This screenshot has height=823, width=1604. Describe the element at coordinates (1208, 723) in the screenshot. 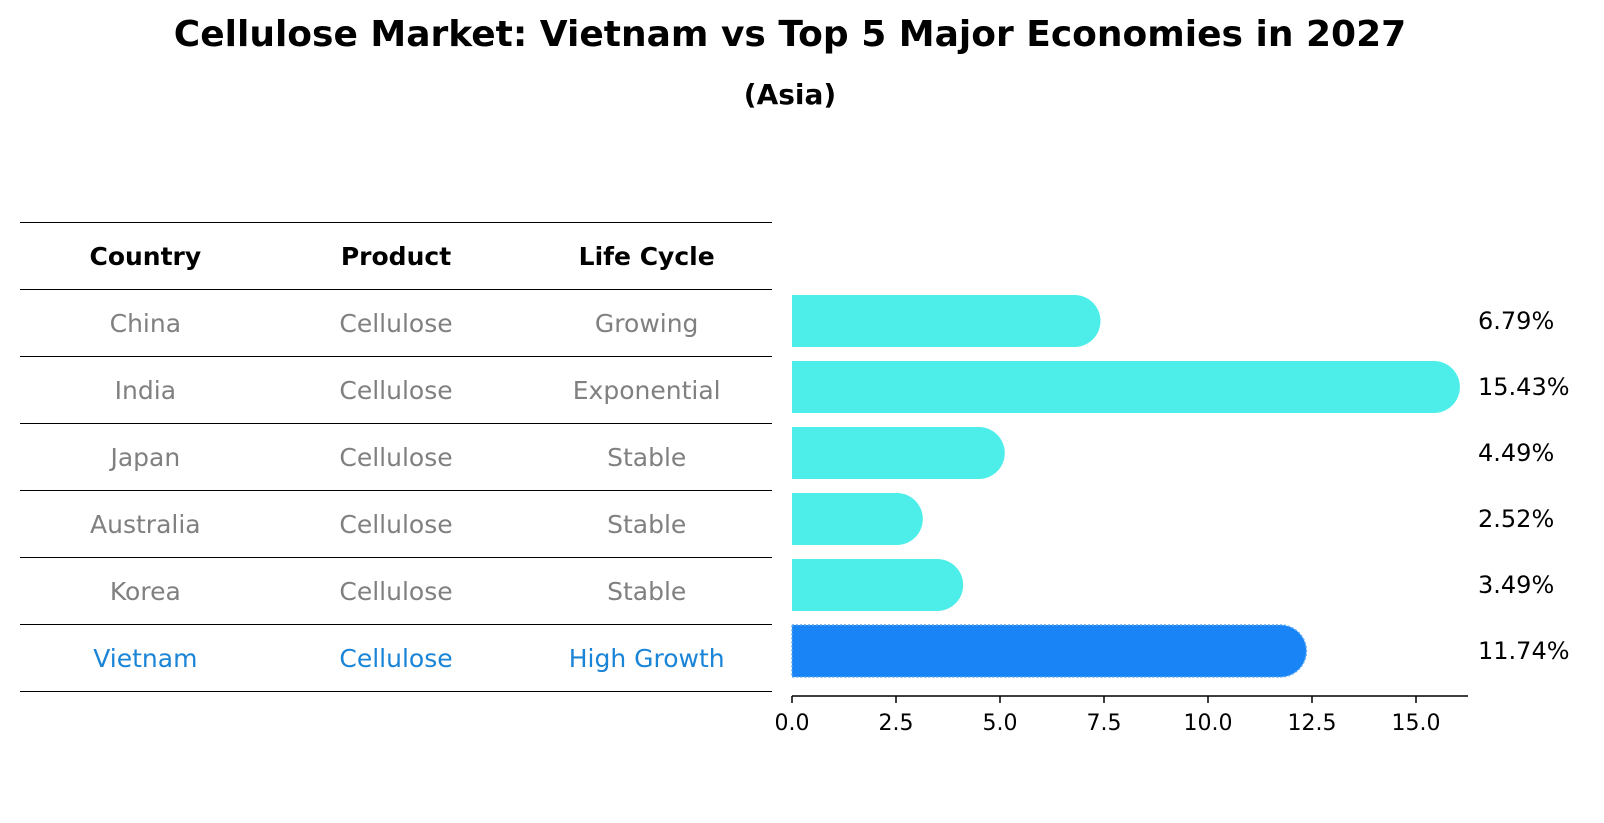

I see `x-tick-label: 10.0` at that location.